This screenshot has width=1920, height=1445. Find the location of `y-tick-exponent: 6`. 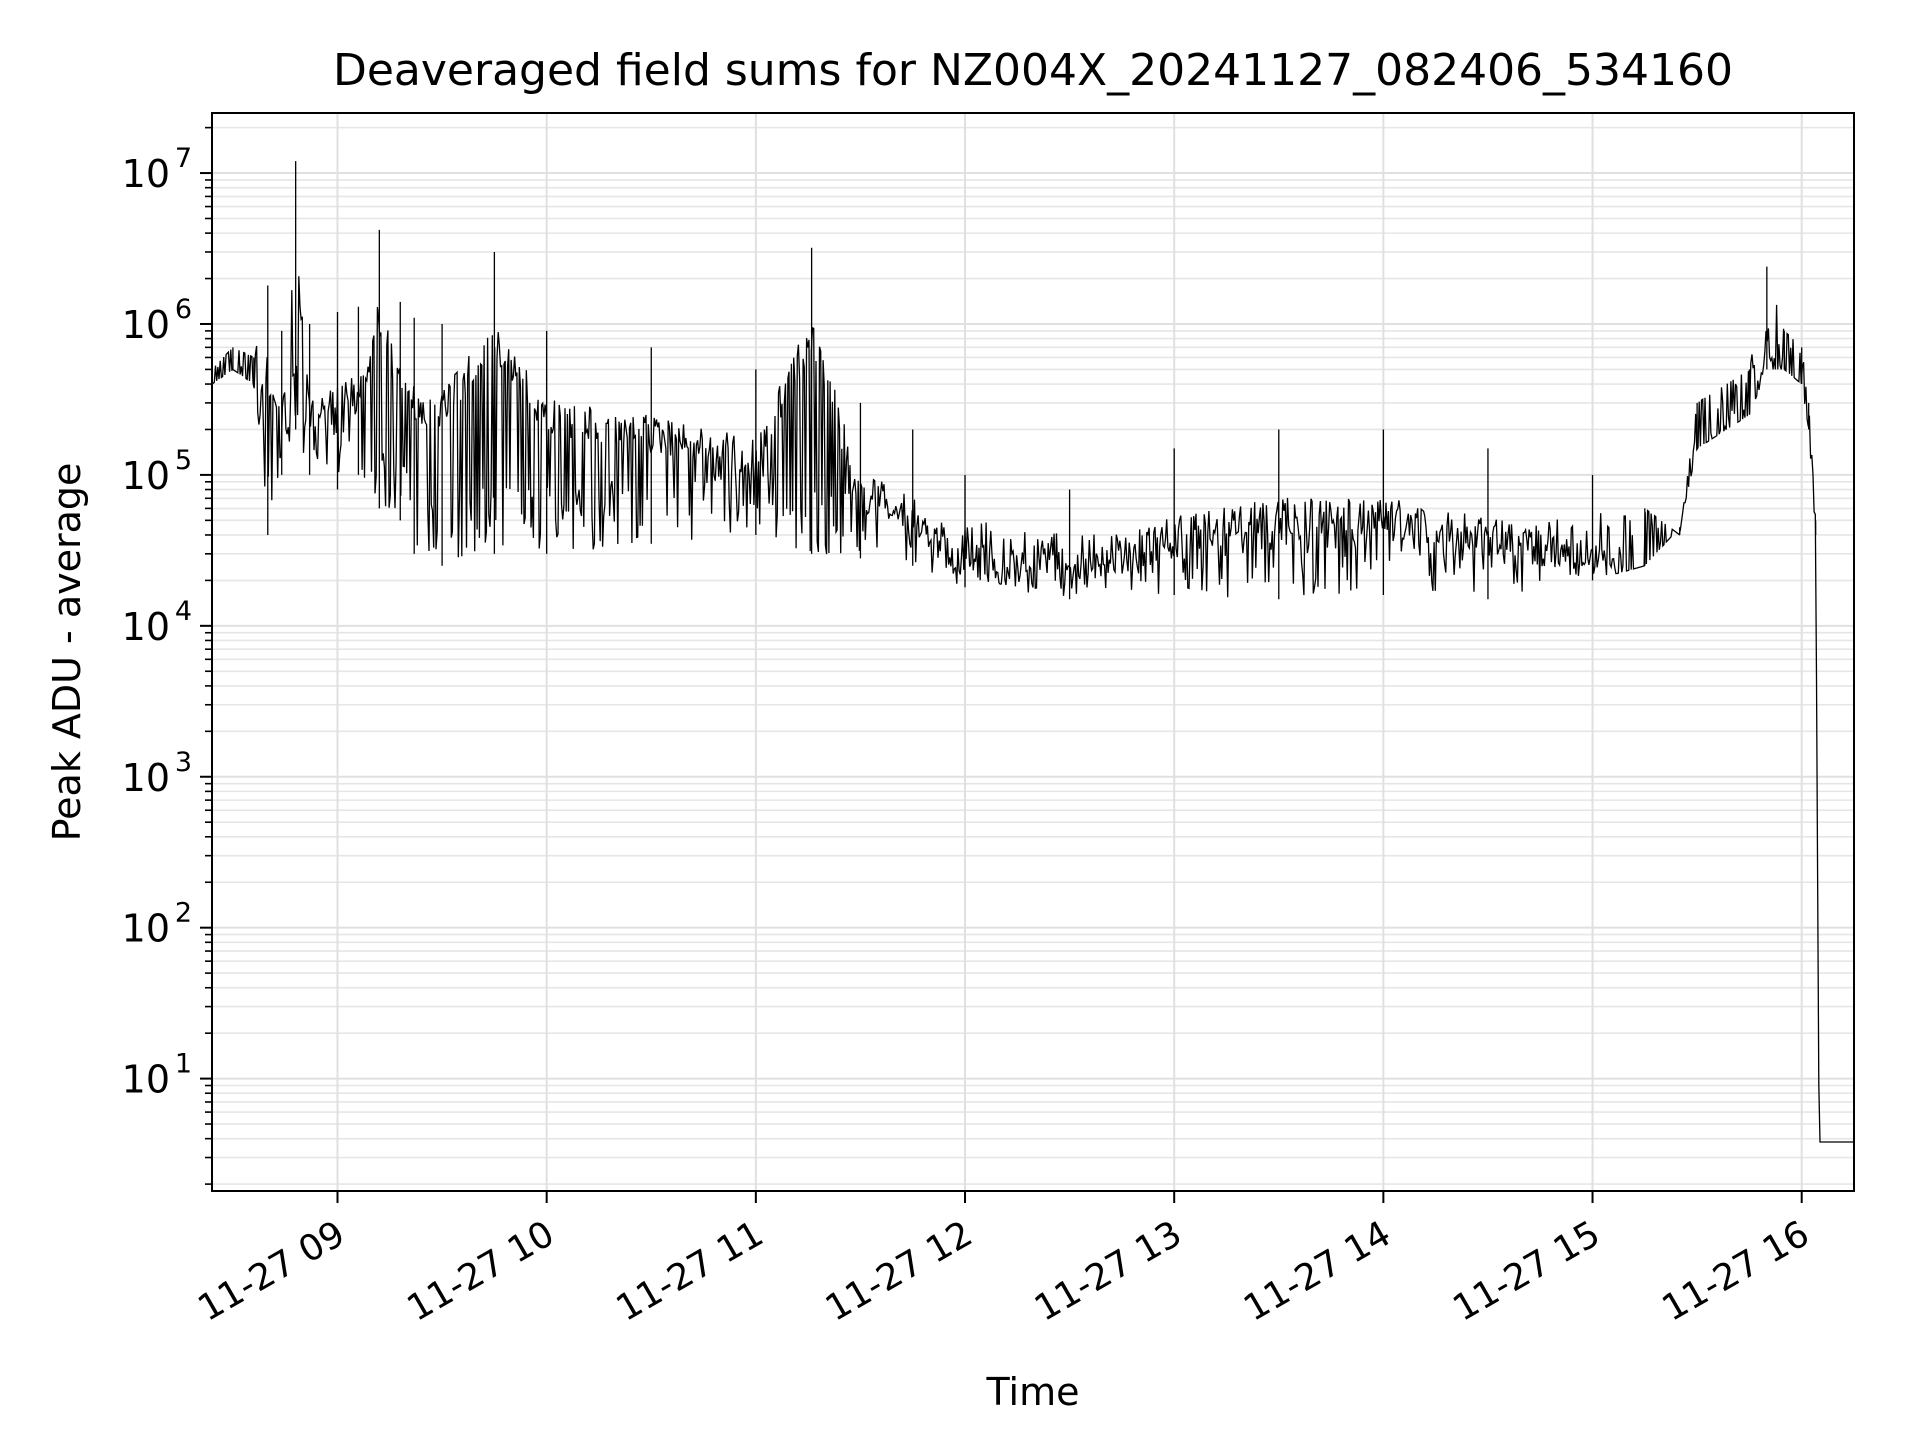

y-tick-exponent: 6 is located at coordinates (183, 309).